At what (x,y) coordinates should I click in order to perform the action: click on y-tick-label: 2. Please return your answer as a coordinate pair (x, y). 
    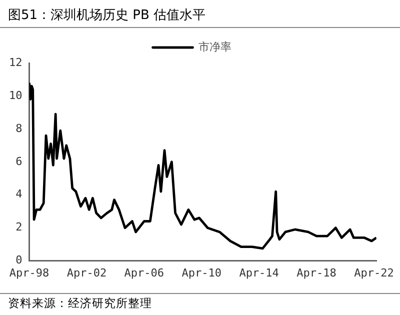
    Looking at the image, I should click on (19, 227).